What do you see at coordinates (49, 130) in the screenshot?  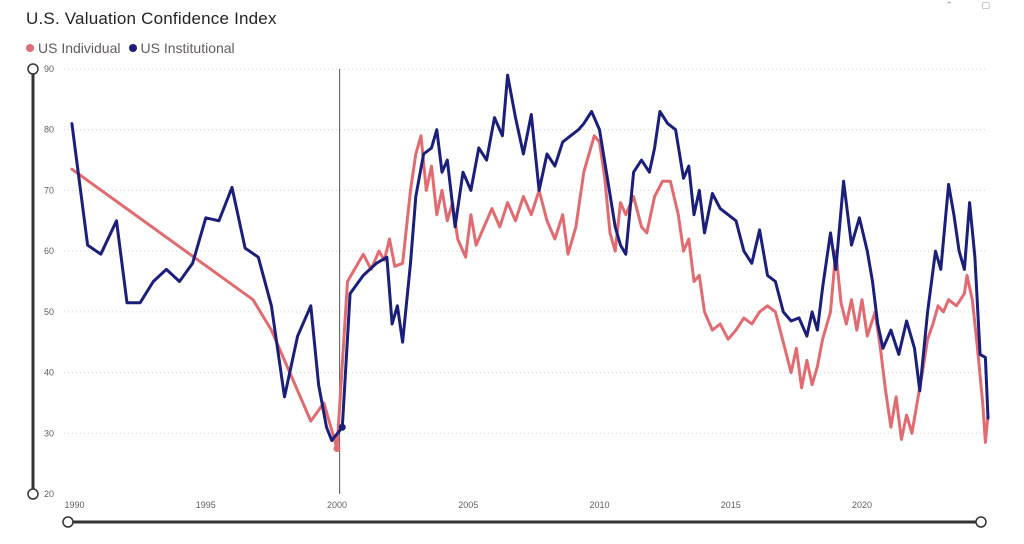 I see `y-tick-label: 80` at bounding box center [49, 130].